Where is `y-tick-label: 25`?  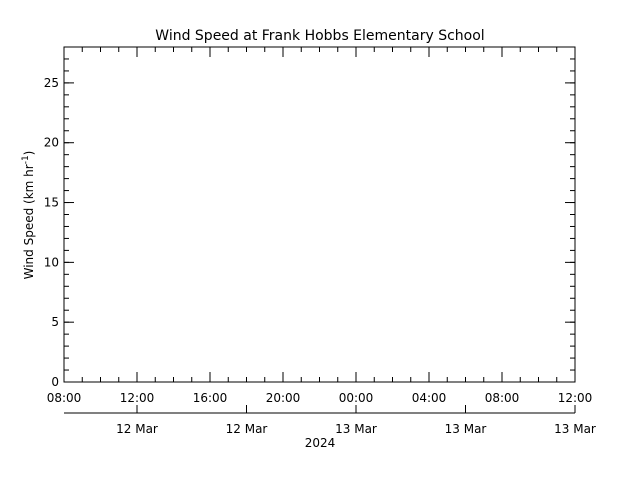
y-tick-label: 25 is located at coordinates (51, 83).